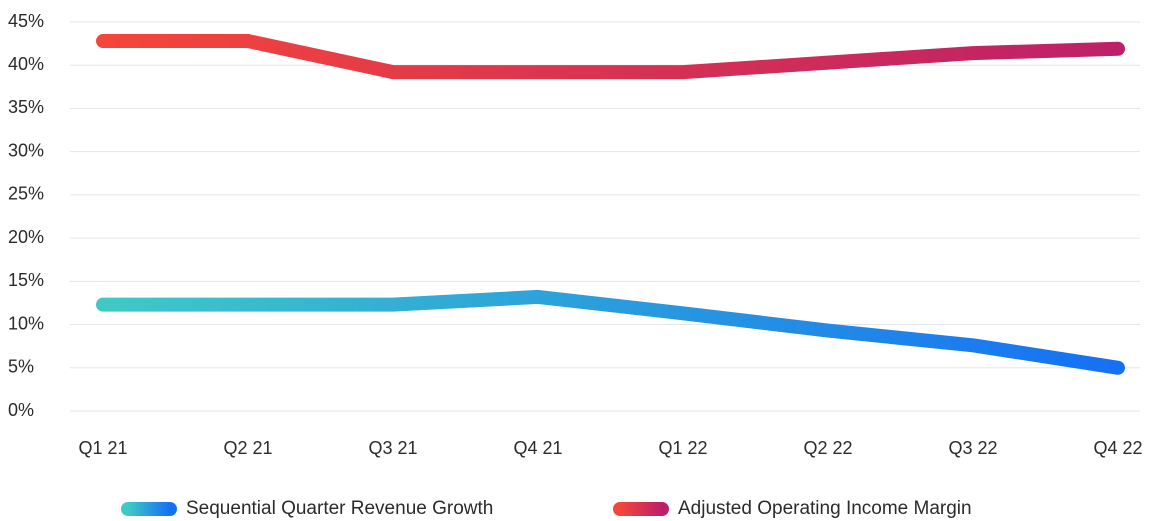 This screenshot has height=521, width=1152. I want to click on y-tick-label: 45%, so click(26, 21).